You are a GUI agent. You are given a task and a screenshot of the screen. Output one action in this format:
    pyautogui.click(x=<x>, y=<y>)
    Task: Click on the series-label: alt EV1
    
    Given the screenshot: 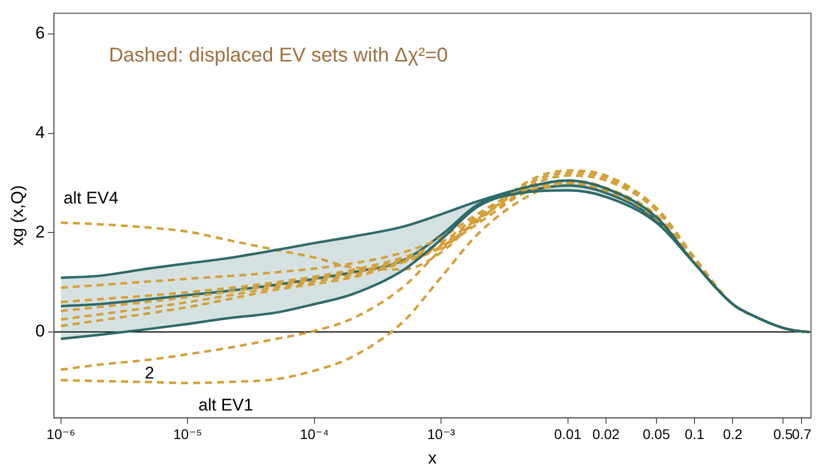 What is the action you would take?
    pyautogui.click(x=226, y=405)
    